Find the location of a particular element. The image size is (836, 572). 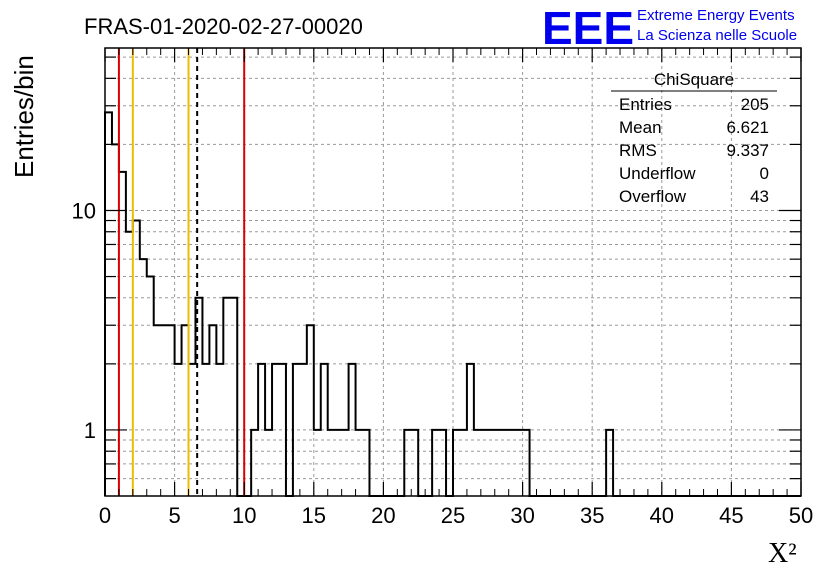

eee-logo: EEE is located at coordinates (588, 28).